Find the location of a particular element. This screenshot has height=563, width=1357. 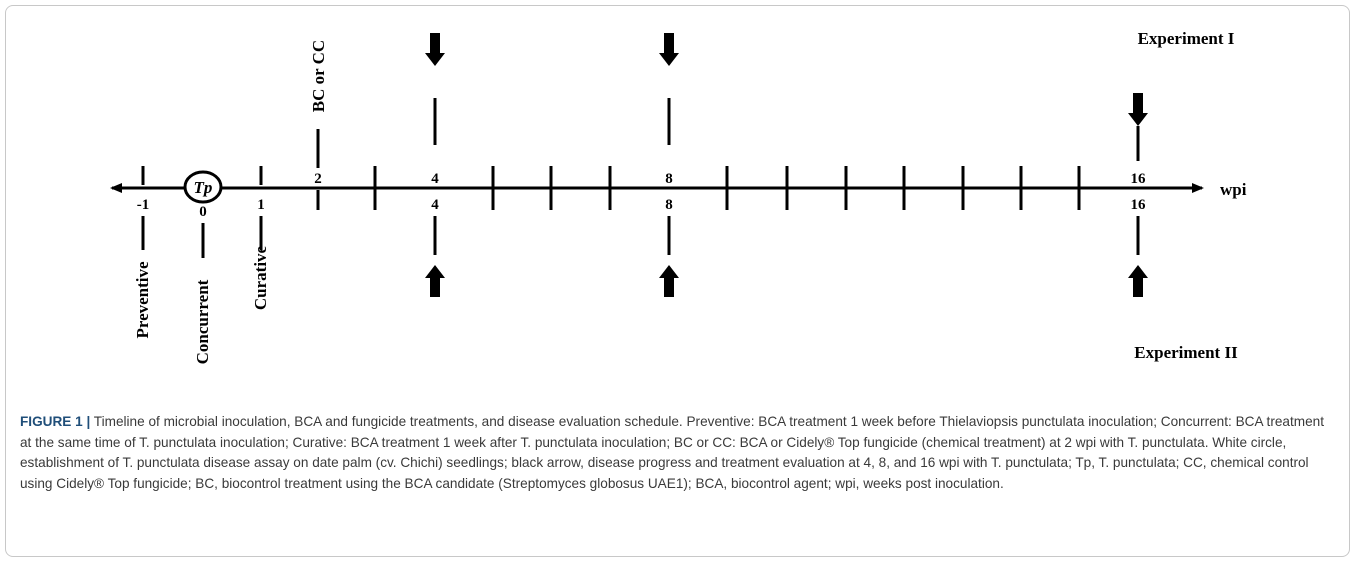

concurrent-label: Concurrent is located at coordinates (202, 321).